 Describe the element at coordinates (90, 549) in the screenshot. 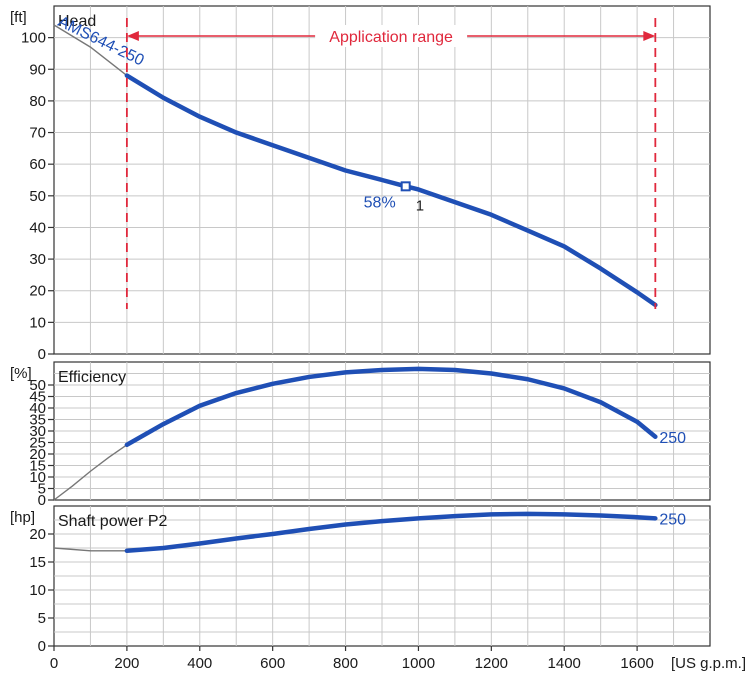

I see `power-extrapolated-line` at that location.